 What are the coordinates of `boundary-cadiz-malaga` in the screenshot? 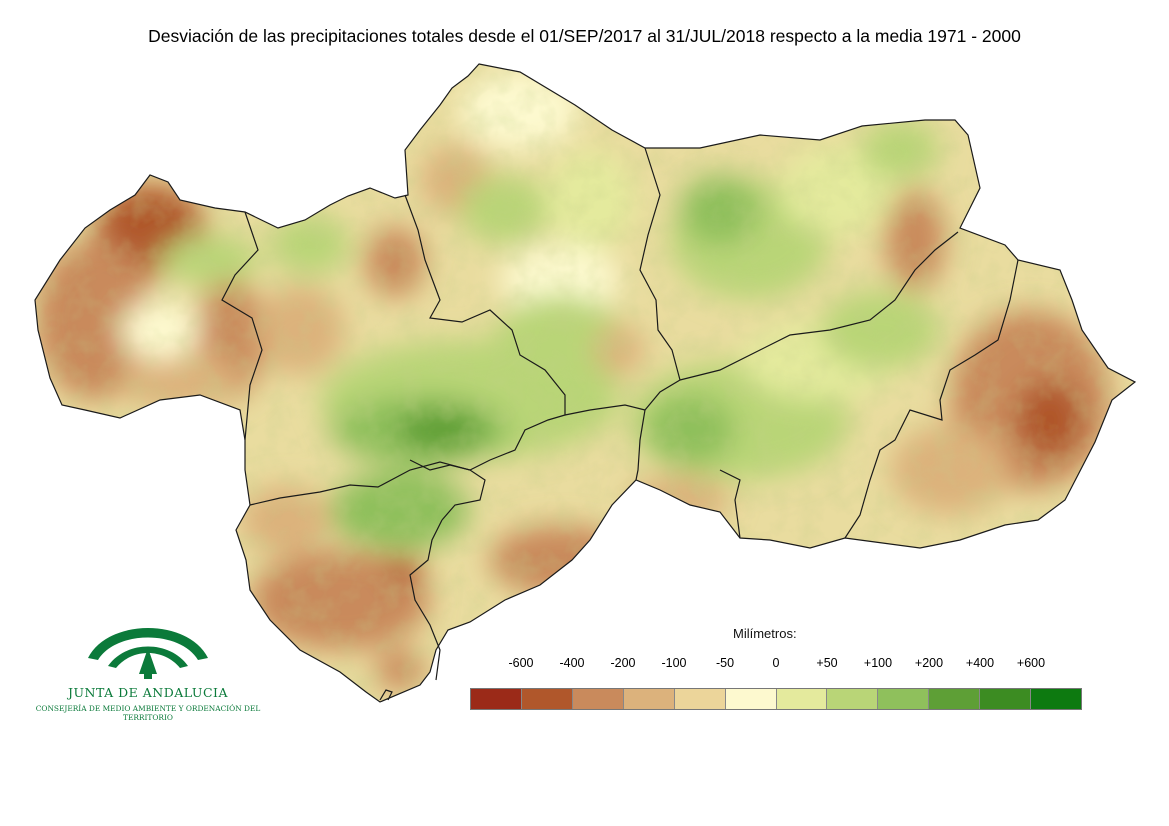 It's located at (426, 600).